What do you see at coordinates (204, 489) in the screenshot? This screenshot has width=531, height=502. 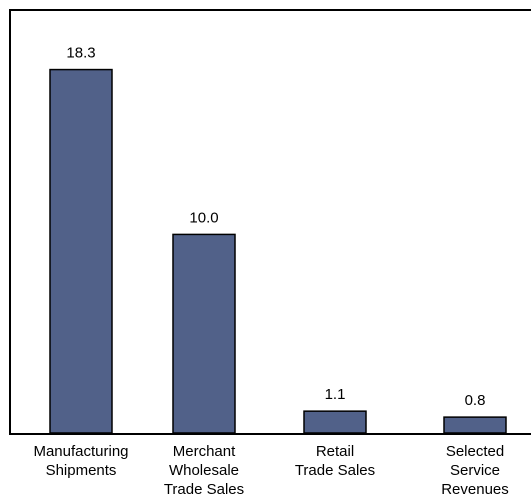 I see `category-label-2-line-3: Trade Sales` at bounding box center [204, 489].